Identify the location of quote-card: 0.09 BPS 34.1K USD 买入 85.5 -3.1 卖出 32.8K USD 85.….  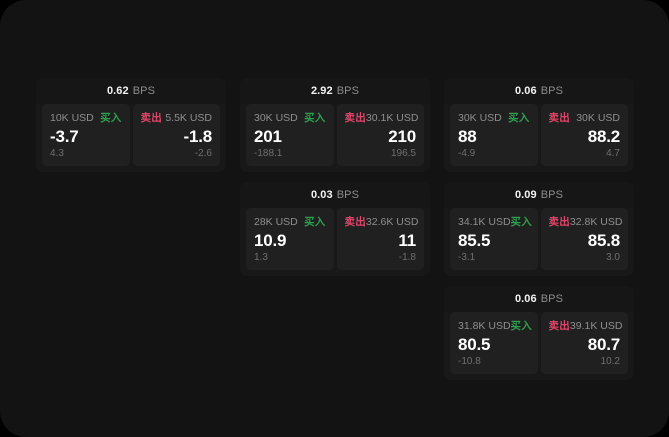
(539, 229).